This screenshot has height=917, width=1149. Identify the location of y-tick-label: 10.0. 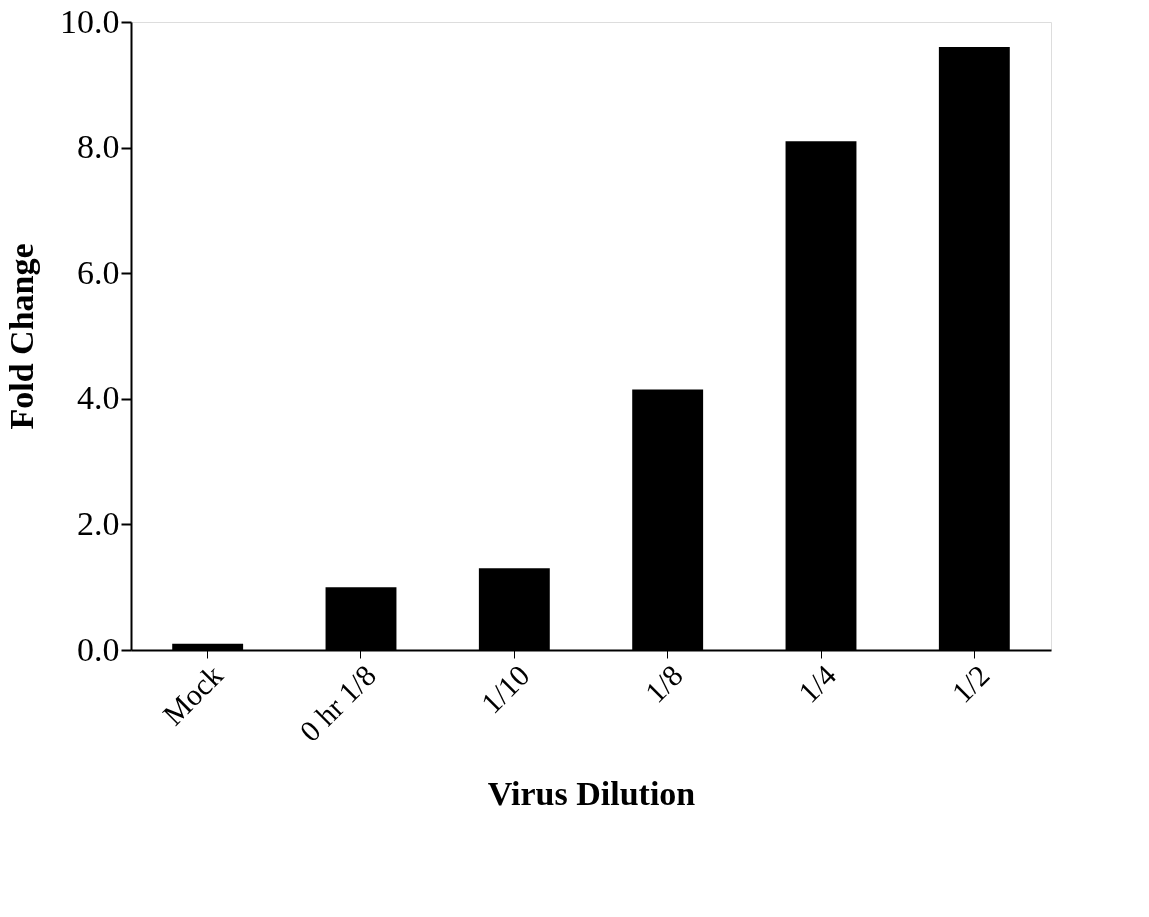
(90, 21).